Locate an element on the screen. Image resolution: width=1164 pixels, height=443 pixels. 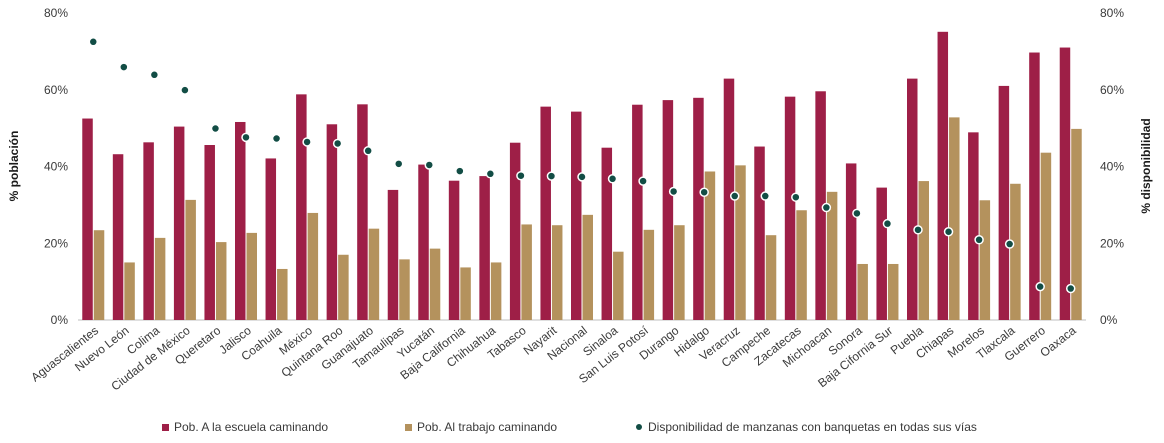
y-right-tick-label: 40% is located at coordinates (1112, 167).